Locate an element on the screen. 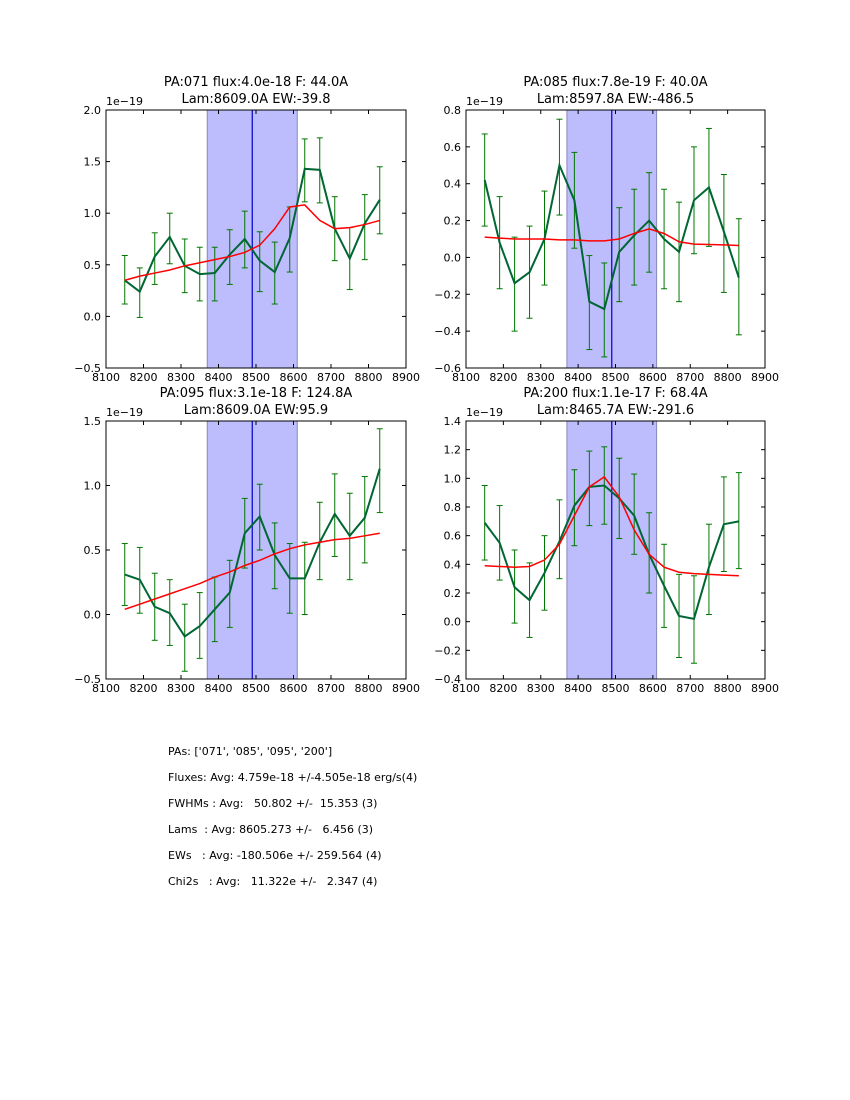 This screenshot has height=1100, width=850. panel-title-line1: PA:095 flux:3.1e-18 F: 124.8A is located at coordinates (256, 393).